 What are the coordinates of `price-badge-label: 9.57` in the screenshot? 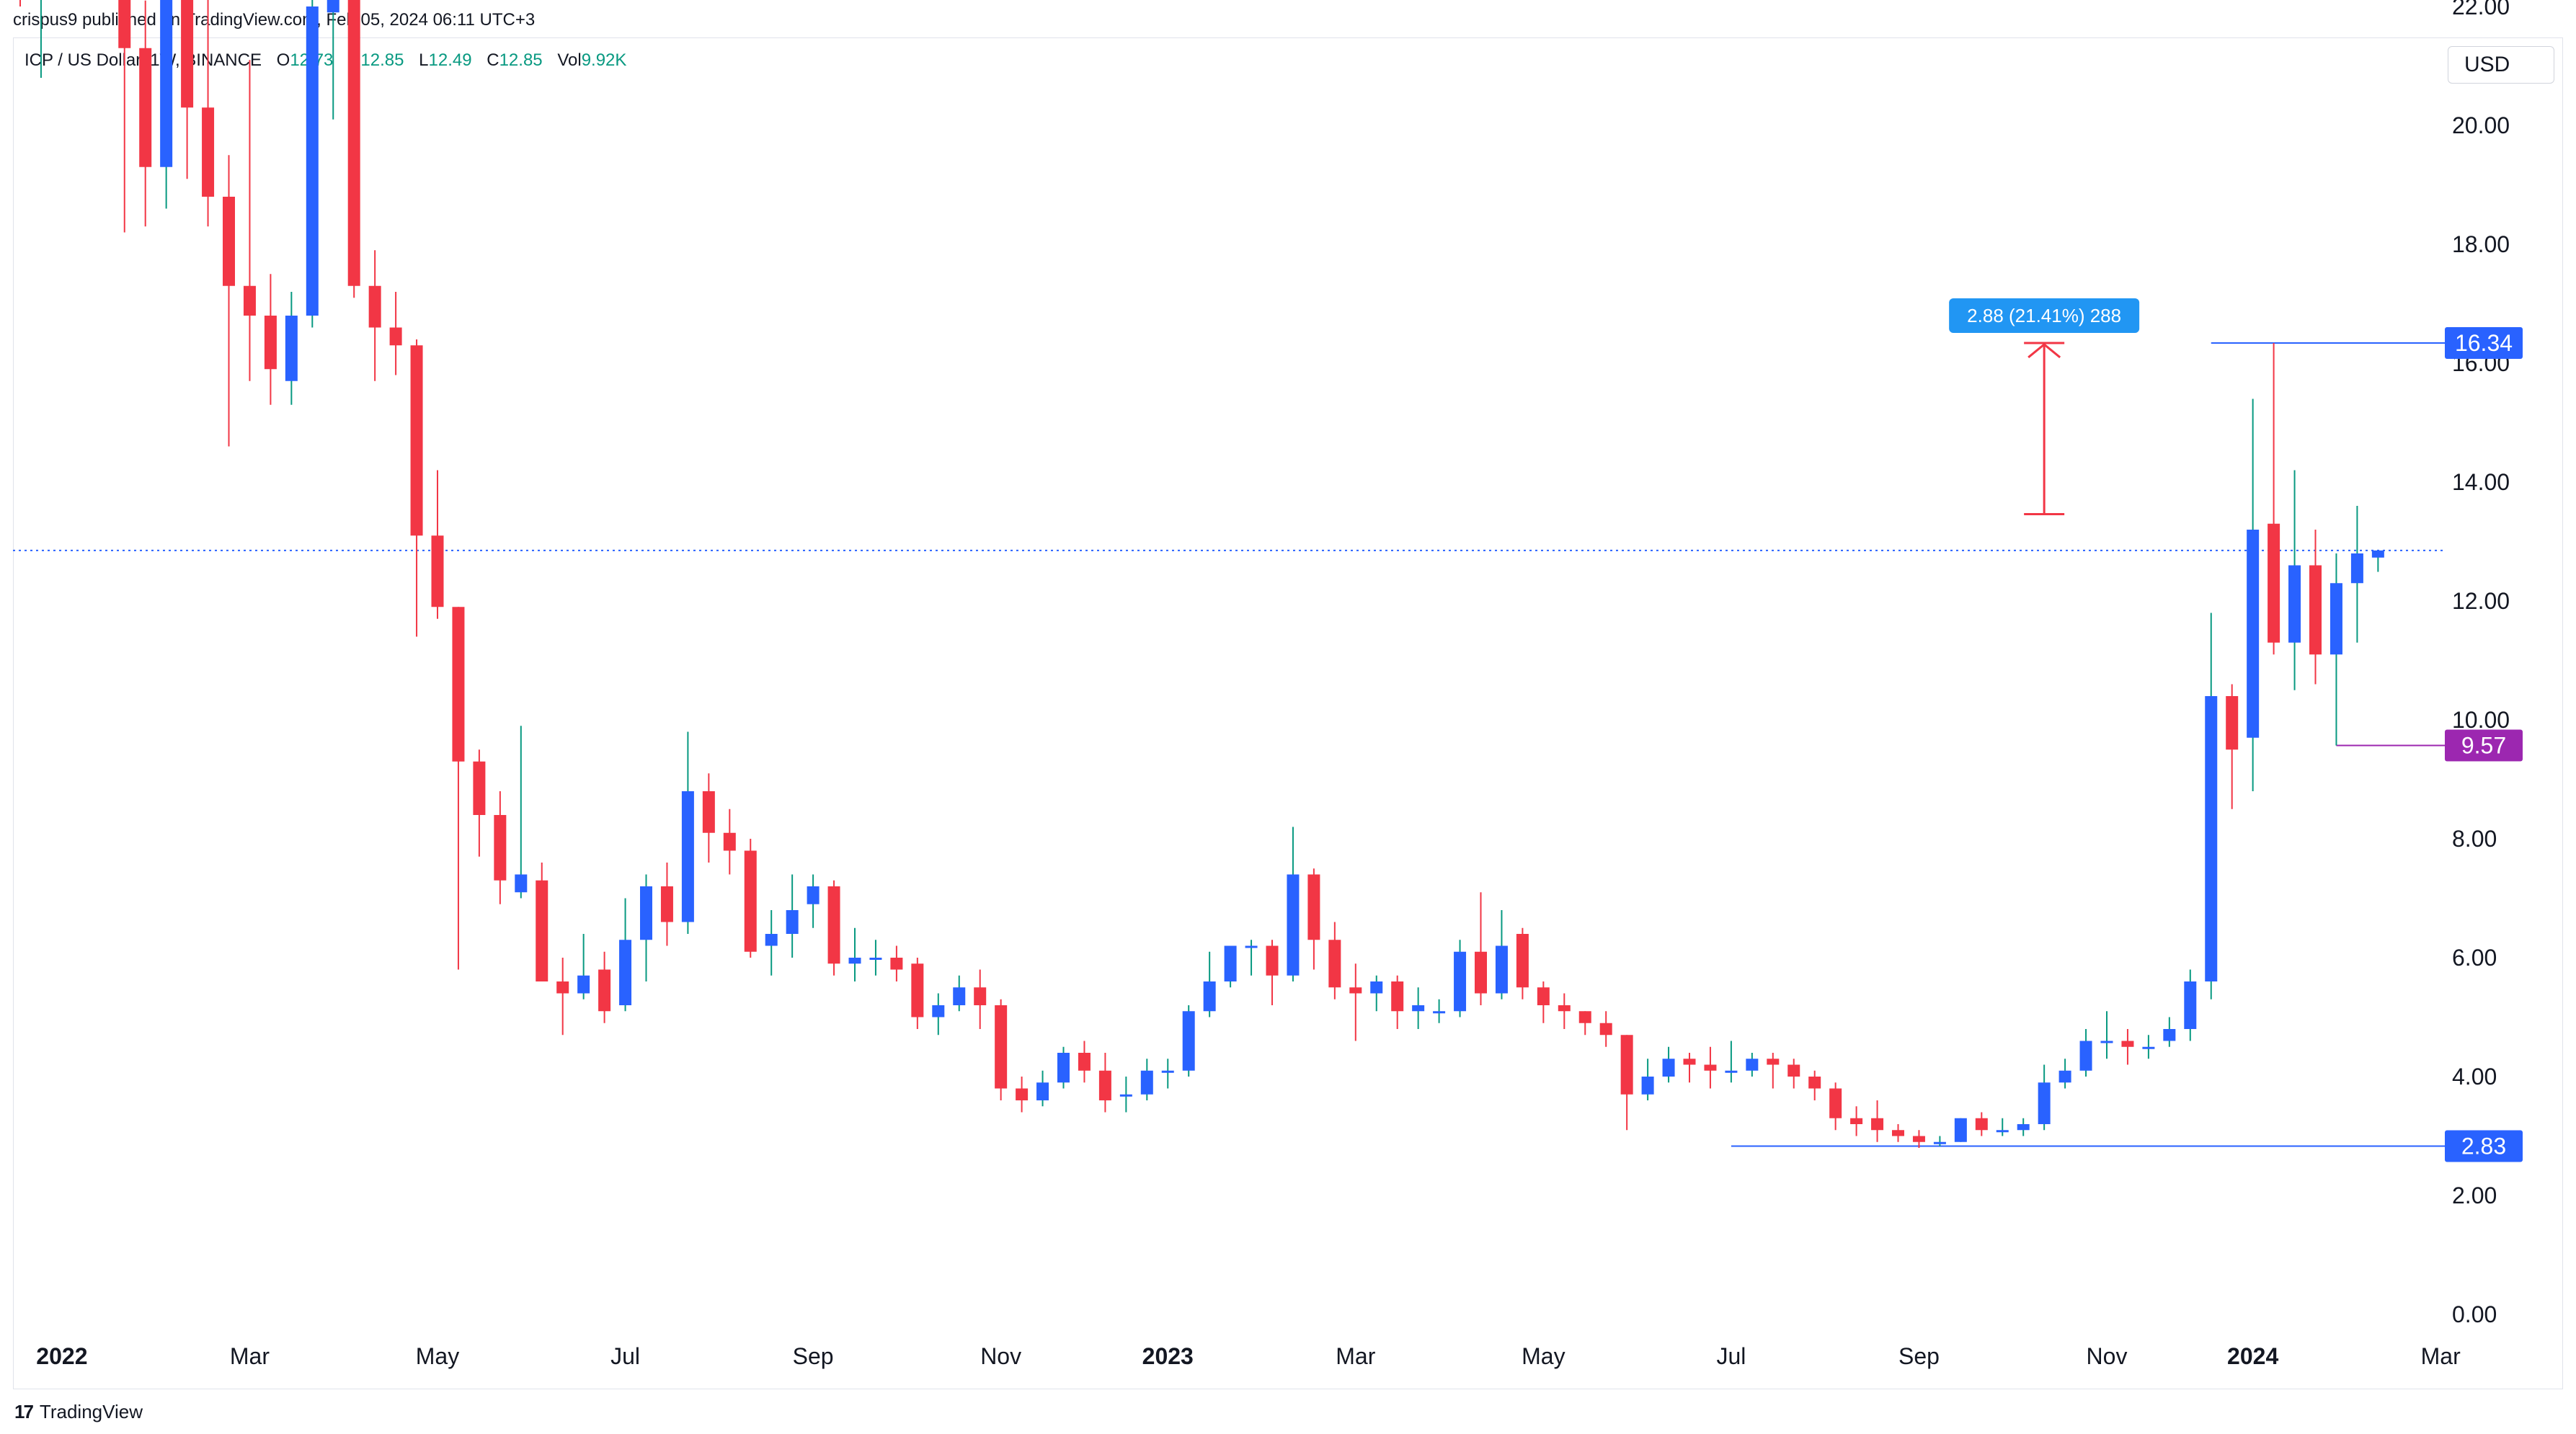 It's located at (2483, 745).